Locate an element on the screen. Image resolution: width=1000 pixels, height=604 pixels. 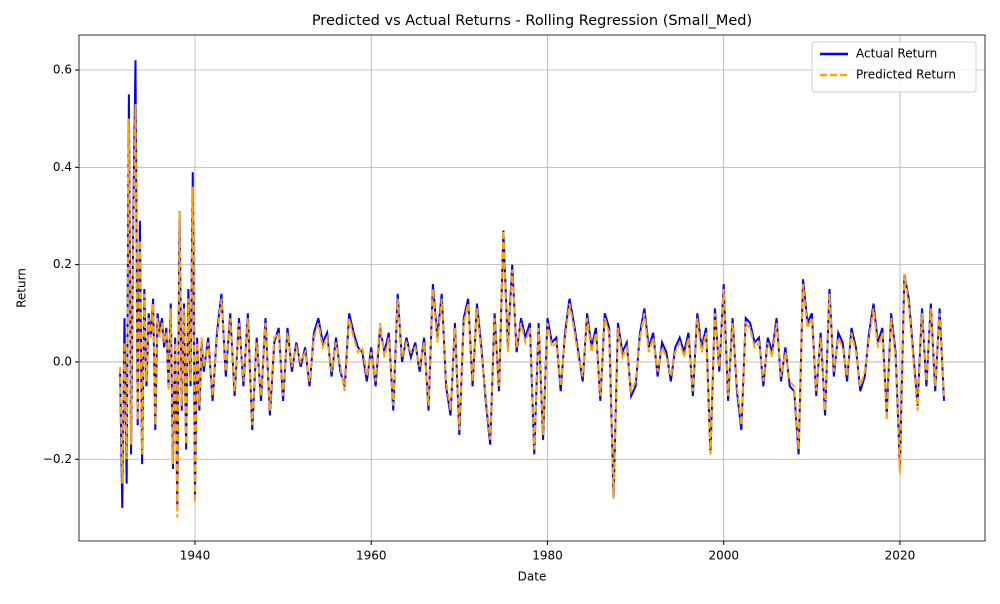
y-tick-label: −0.2 is located at coordinates (57, 459).